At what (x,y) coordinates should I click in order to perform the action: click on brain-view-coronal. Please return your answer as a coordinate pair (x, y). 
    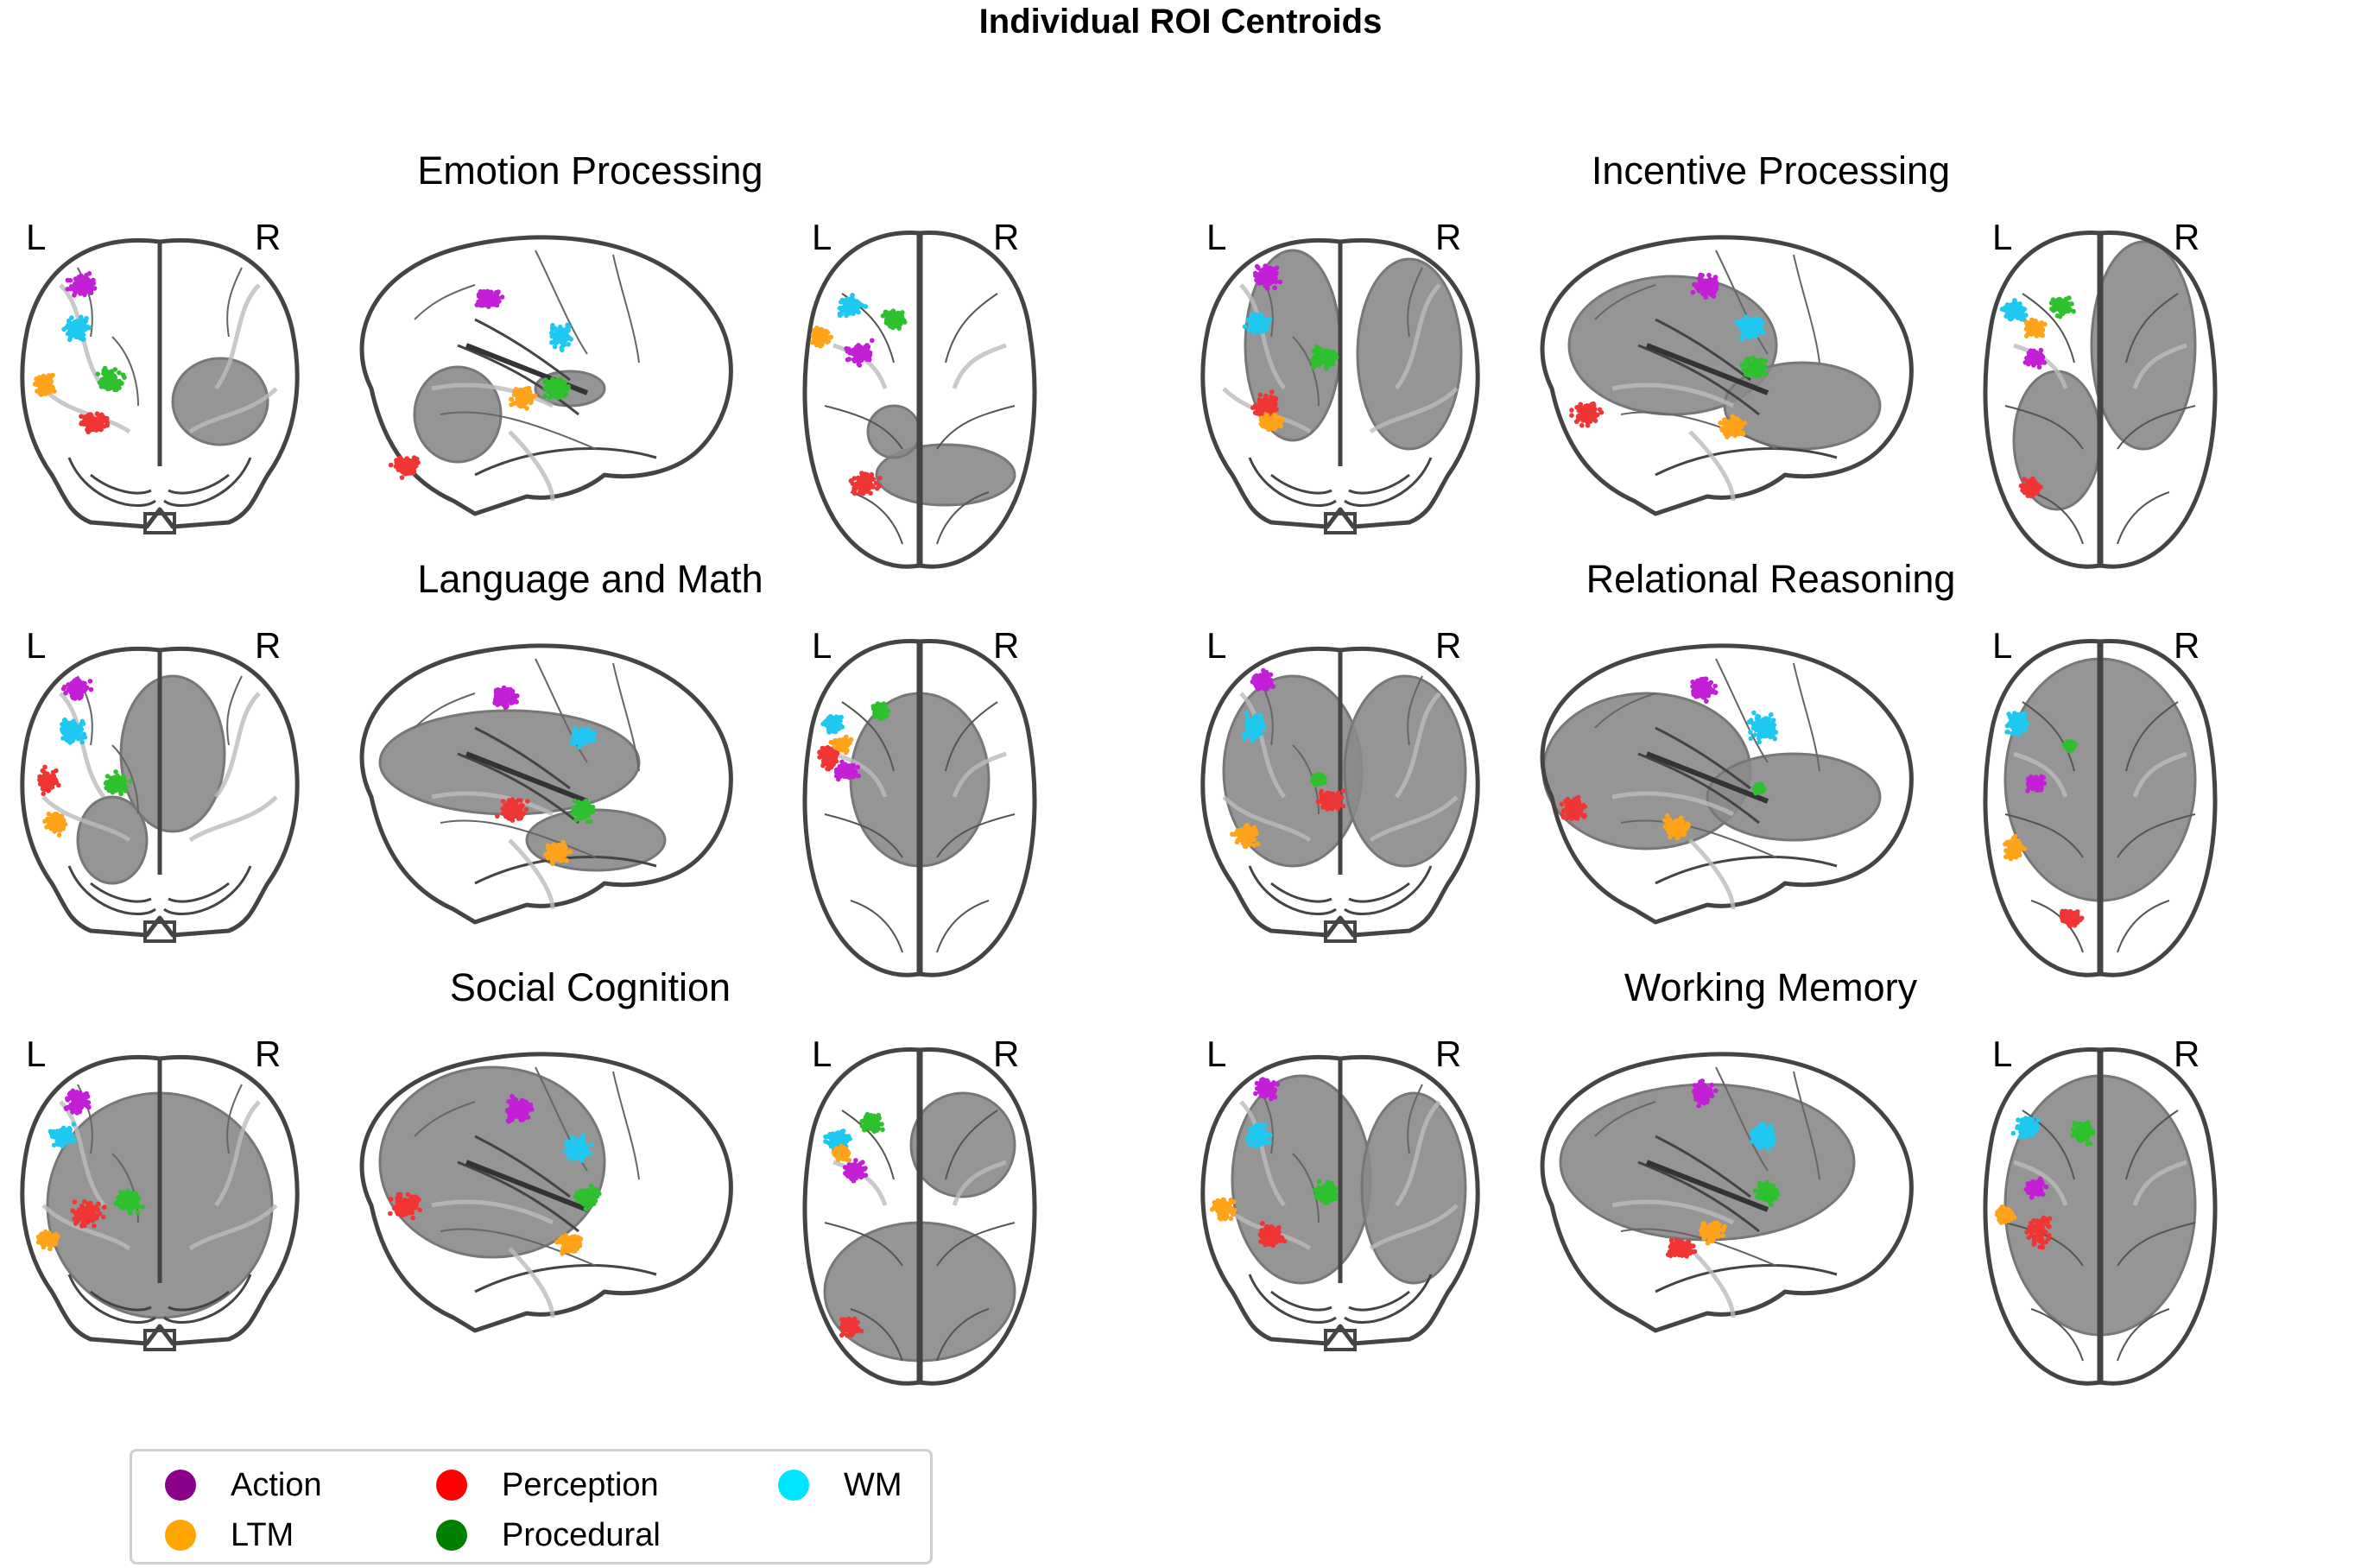
    Looking at the image, I should click on (1349, 388).